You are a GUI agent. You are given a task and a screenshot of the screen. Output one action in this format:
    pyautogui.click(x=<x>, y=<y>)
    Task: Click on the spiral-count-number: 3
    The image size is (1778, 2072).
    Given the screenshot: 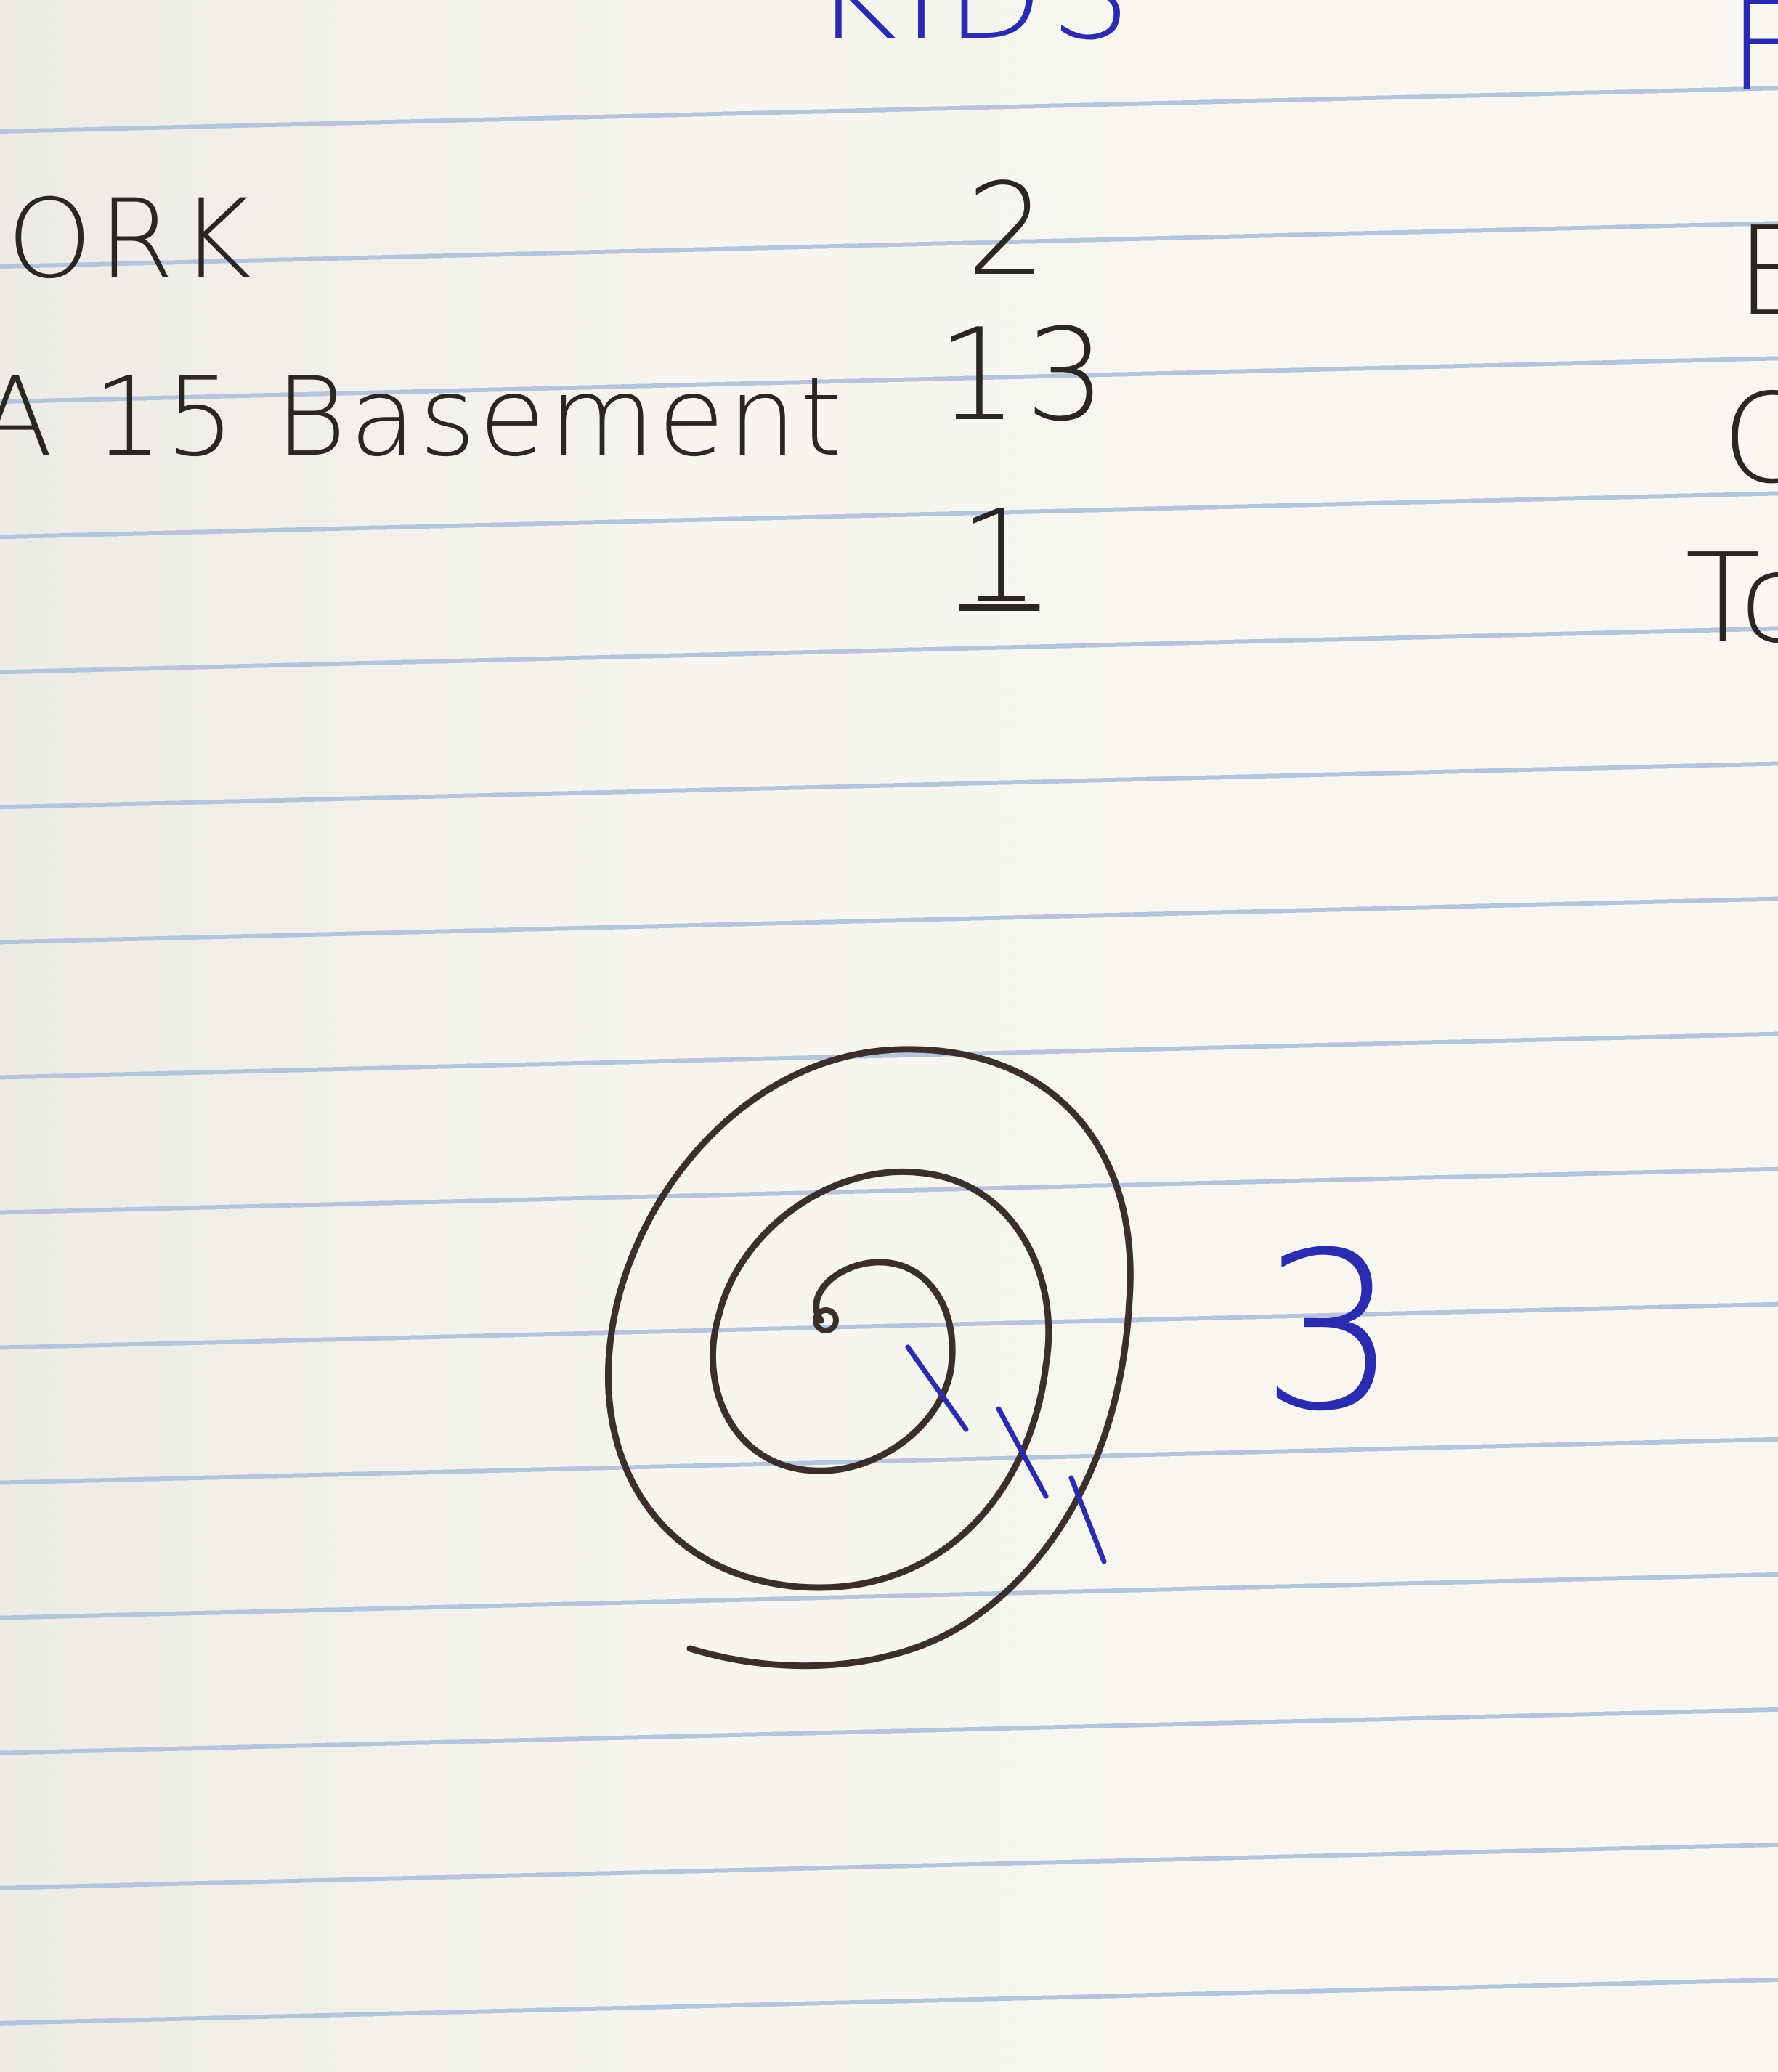 What is the action you would take?
    pyautogui.click(x=1329, y=1332)
    